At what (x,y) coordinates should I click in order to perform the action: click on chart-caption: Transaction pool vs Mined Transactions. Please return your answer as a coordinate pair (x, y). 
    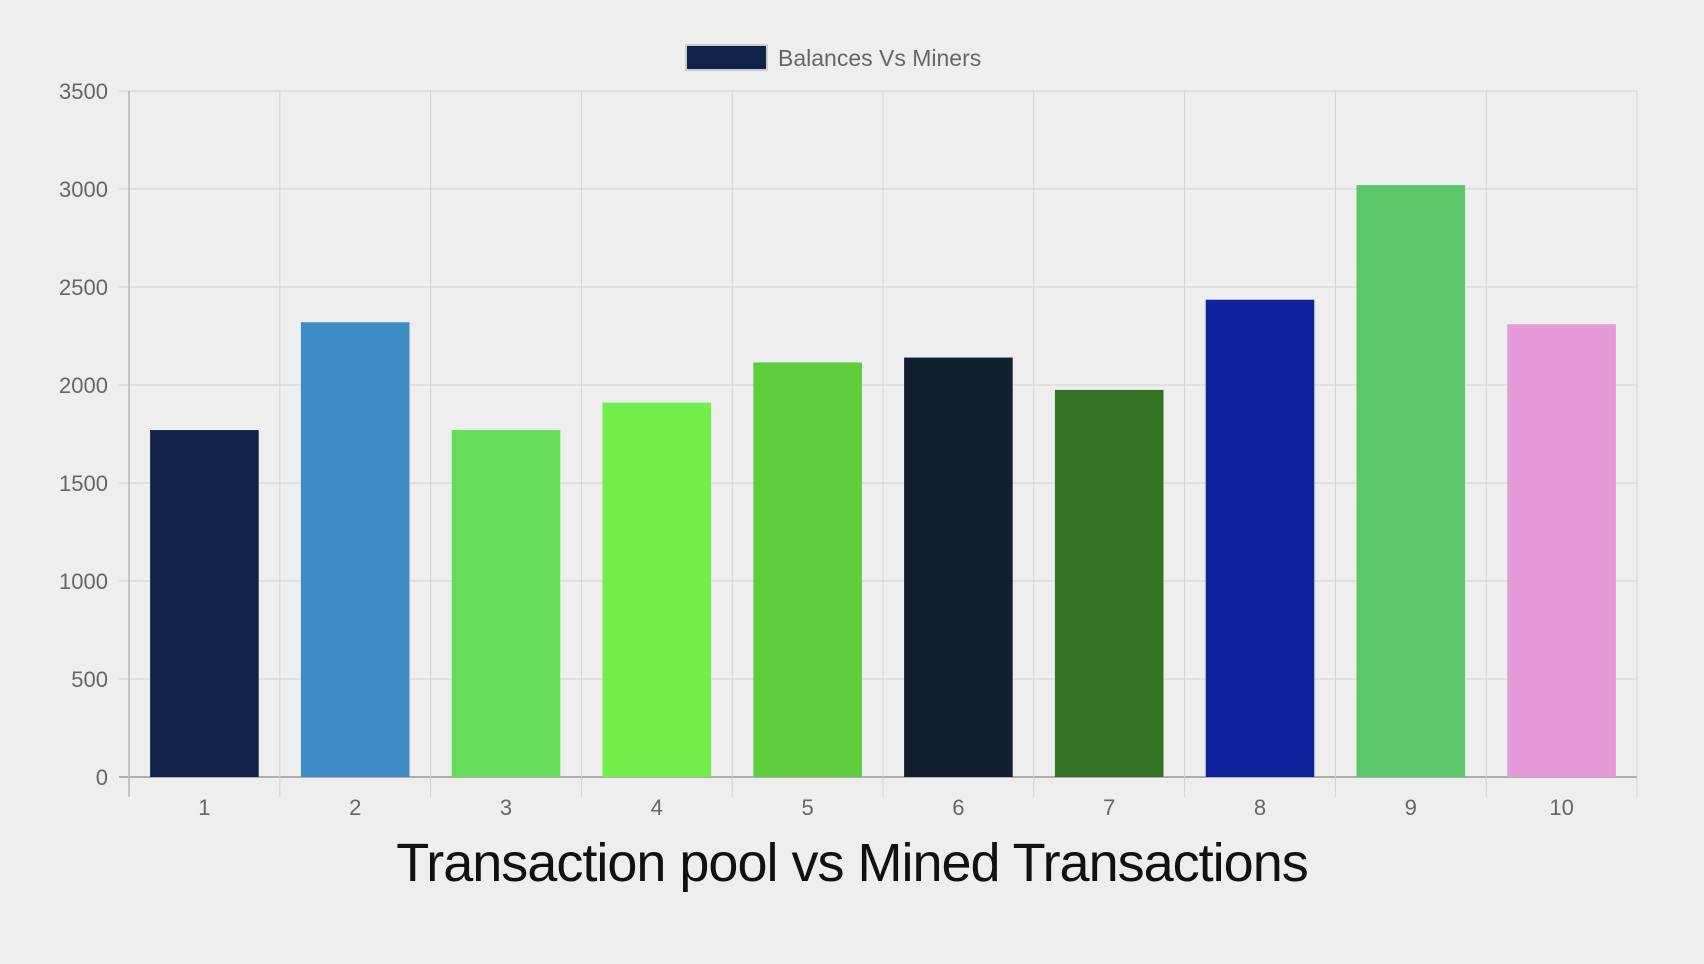
    Looking at the image, I should click on (852, 863).